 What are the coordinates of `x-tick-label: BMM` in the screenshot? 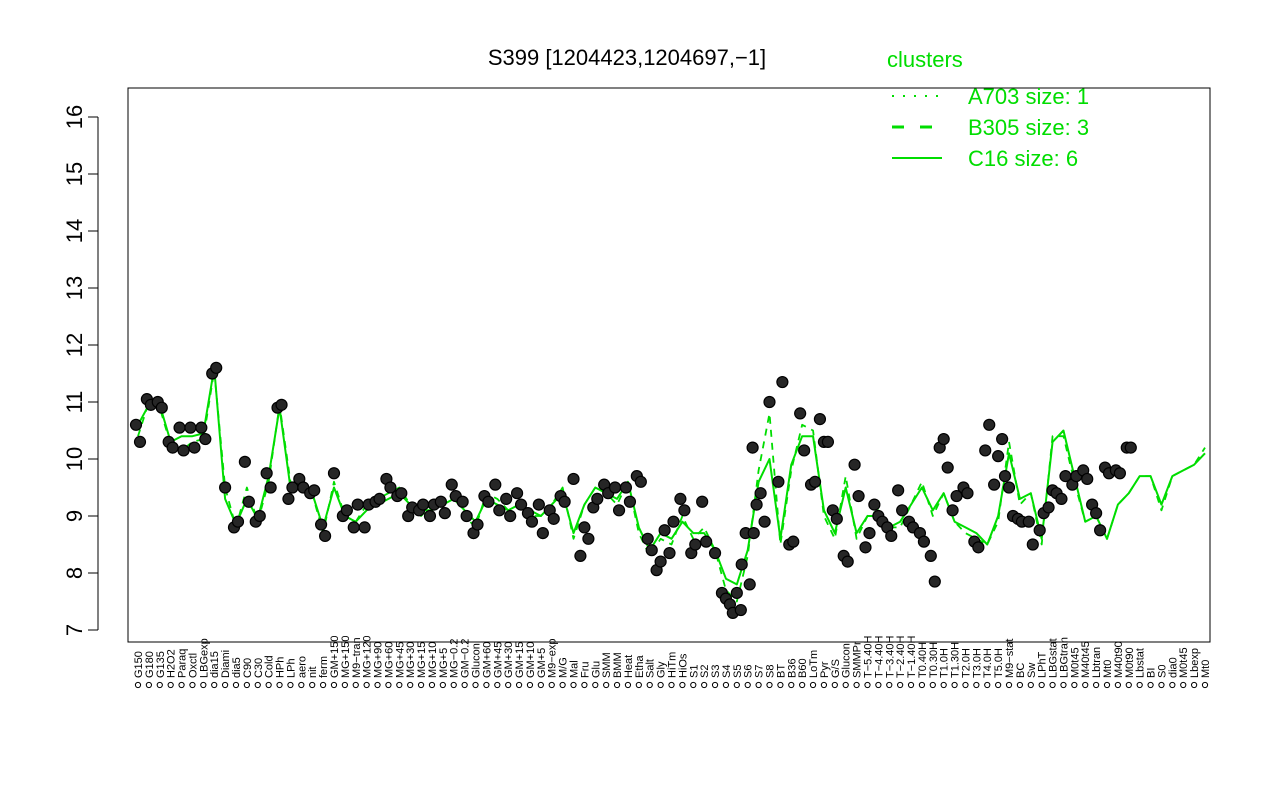 It's located at (618, 665).